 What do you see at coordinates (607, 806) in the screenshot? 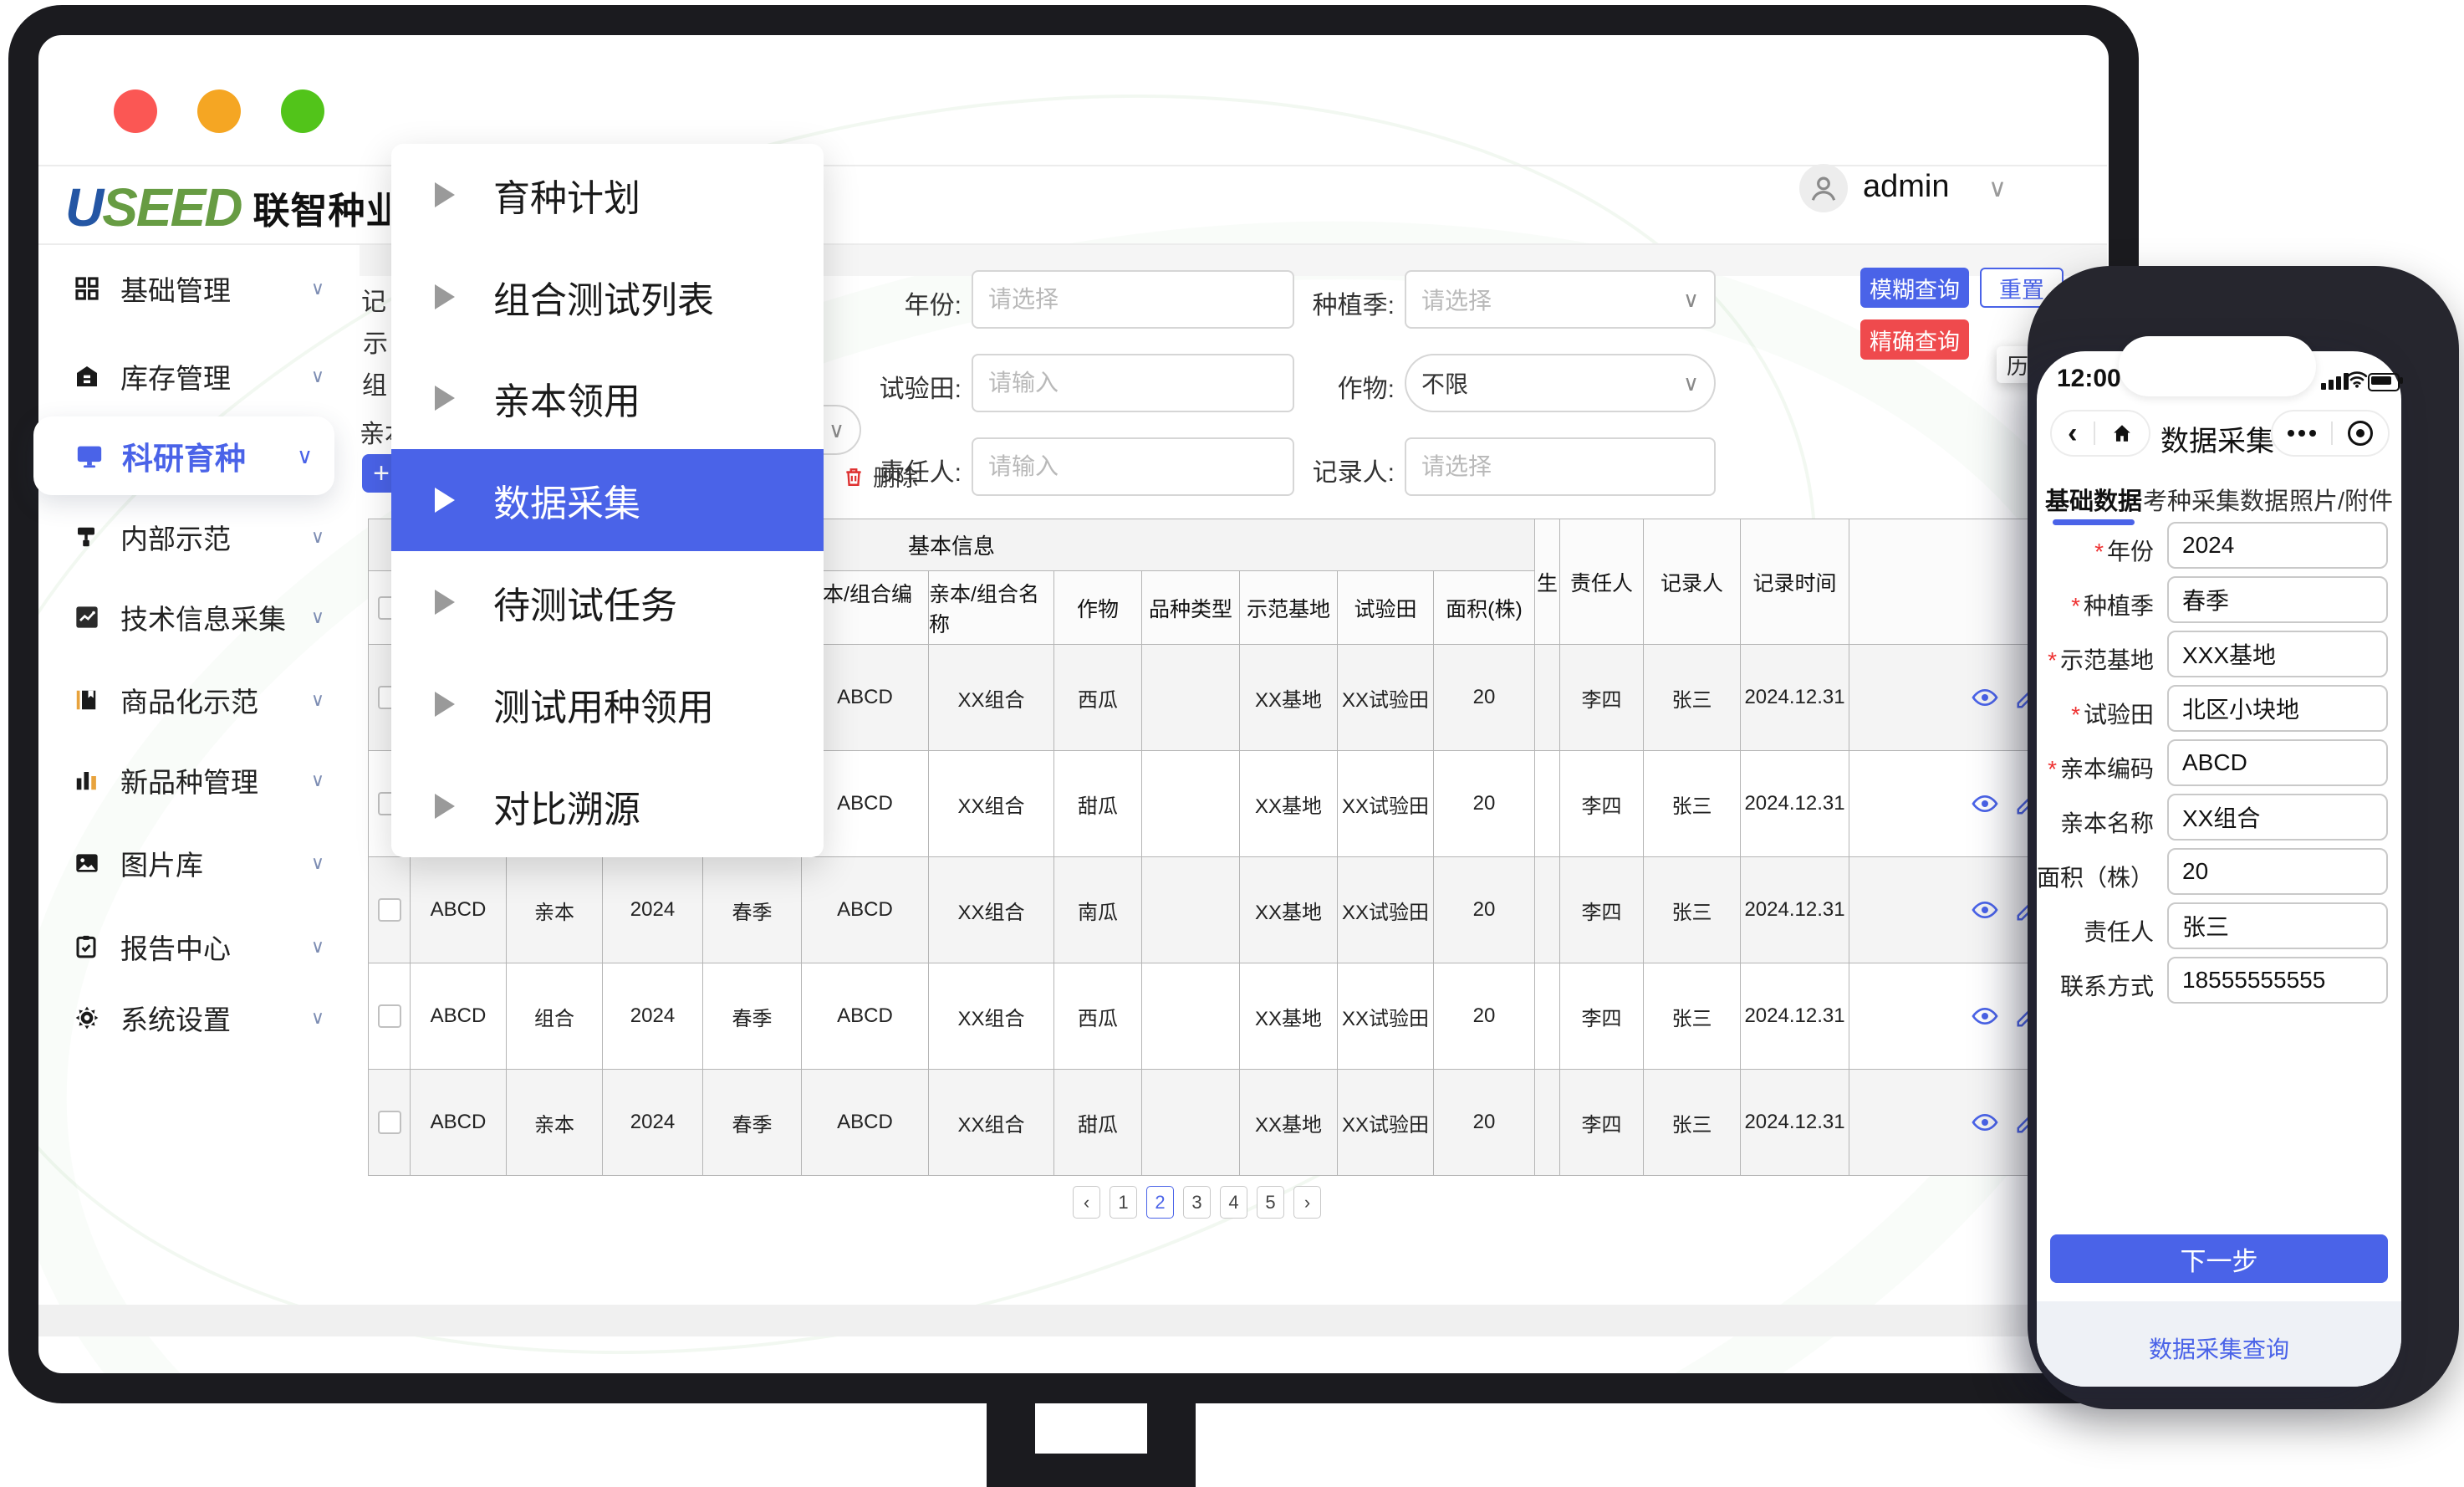
I see `submenu-item: 对比溯源` at bounding box center [607, 806].